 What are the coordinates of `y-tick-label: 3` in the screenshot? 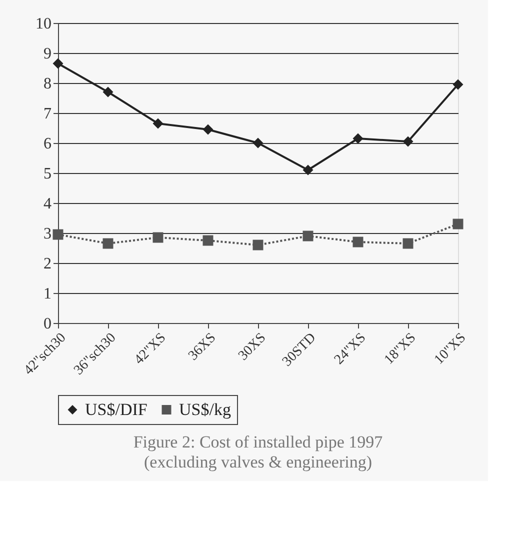 It's located at (48, 234).